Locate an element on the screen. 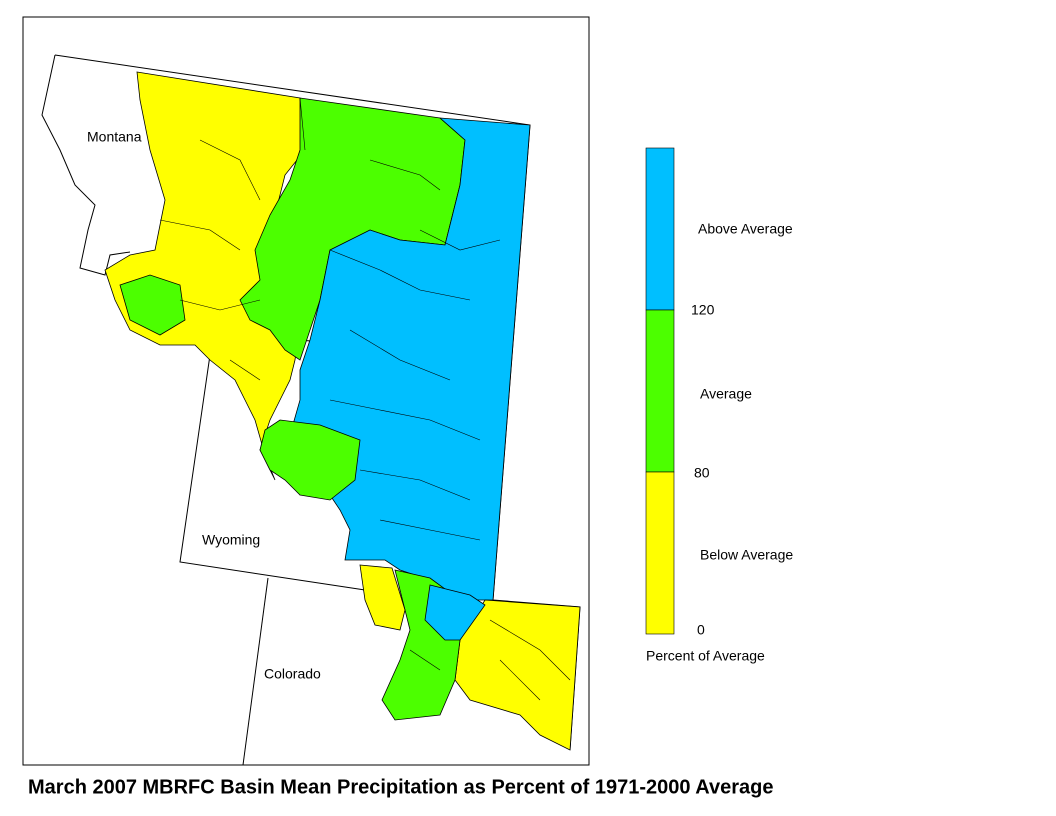 The height and width of the screenshot is (816, 1056). legend-tick-label: 0 is located at coordinates (701, 630).